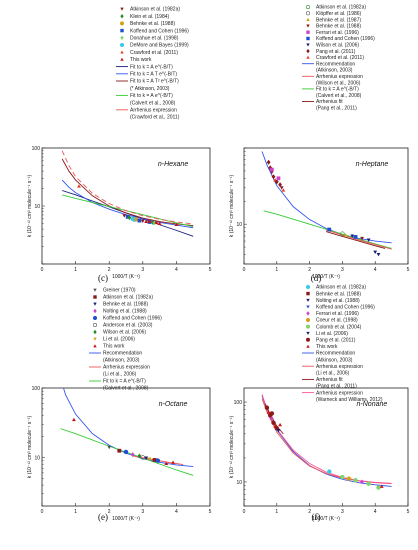  What do you see at coordinates (155, 118) in the screenshot?
I see `legend-note-12: (Crawford et al., 2011)` at bounding box center [155, 118].